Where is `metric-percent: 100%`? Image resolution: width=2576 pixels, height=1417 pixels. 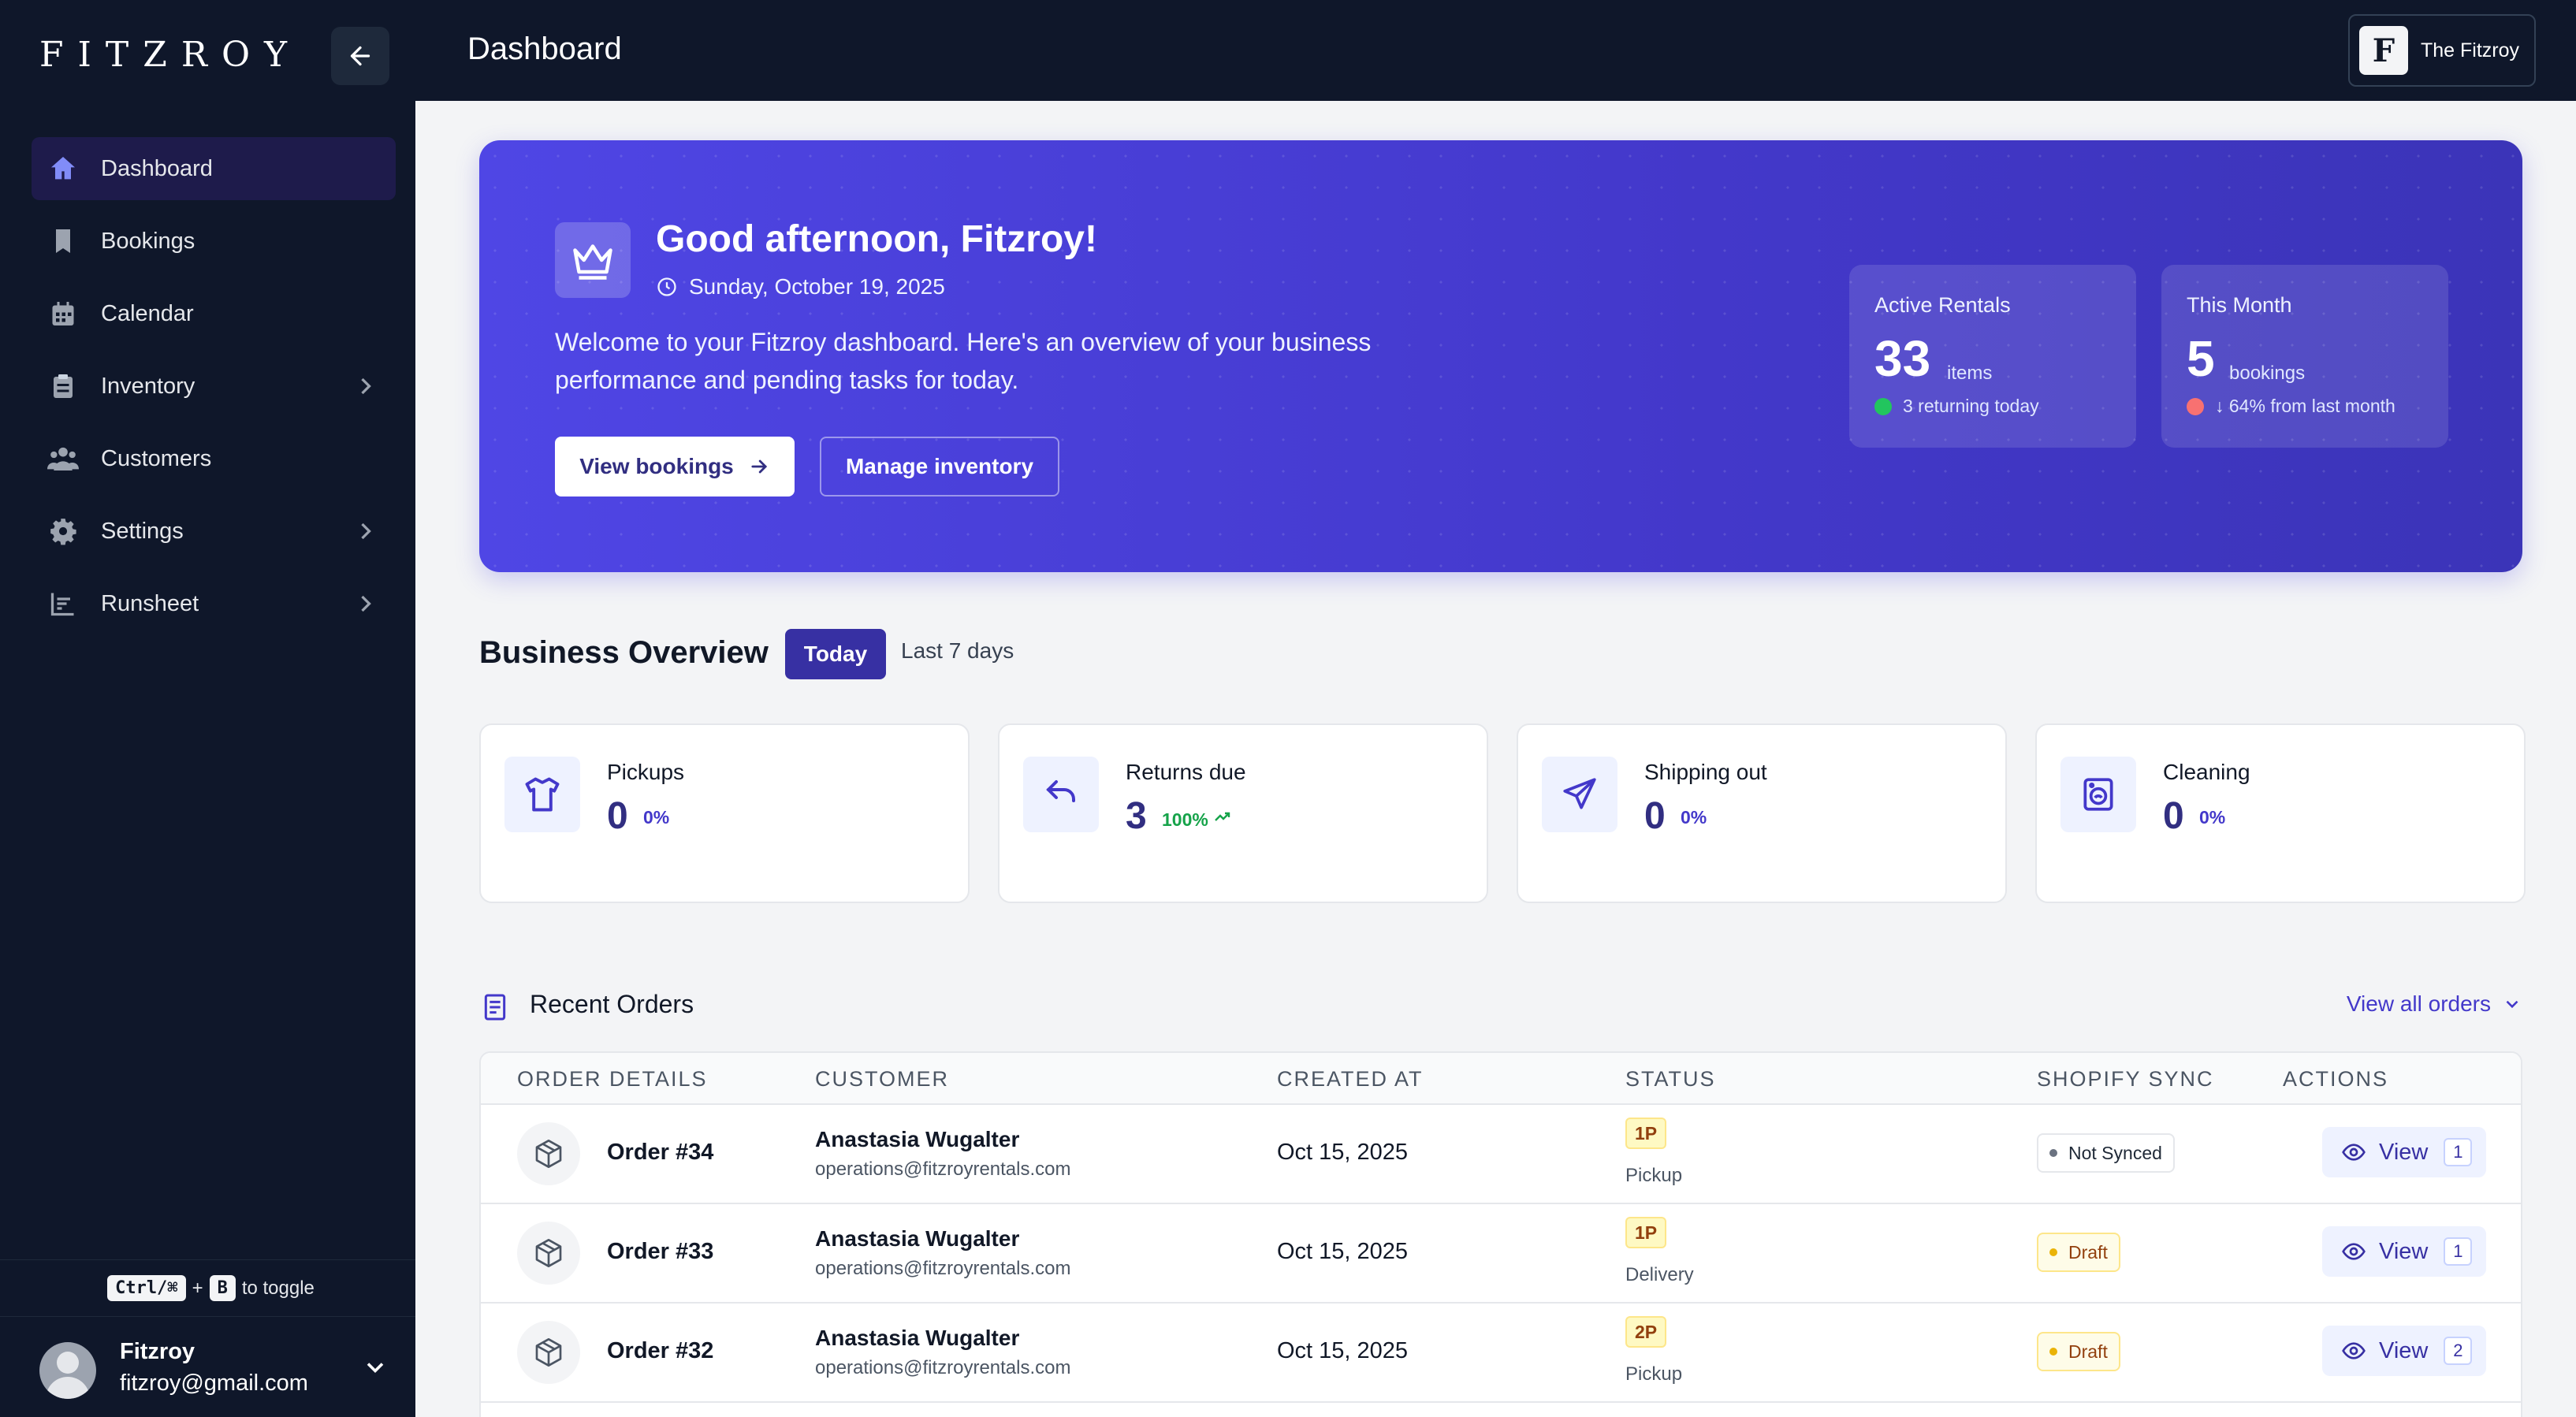
metric-percent: 100% is located at coordinates (1197, 819).